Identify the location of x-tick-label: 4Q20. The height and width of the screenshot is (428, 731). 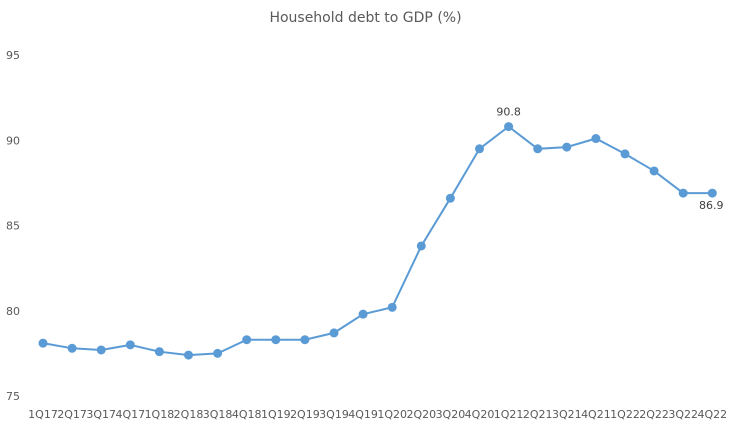
(480, 414).